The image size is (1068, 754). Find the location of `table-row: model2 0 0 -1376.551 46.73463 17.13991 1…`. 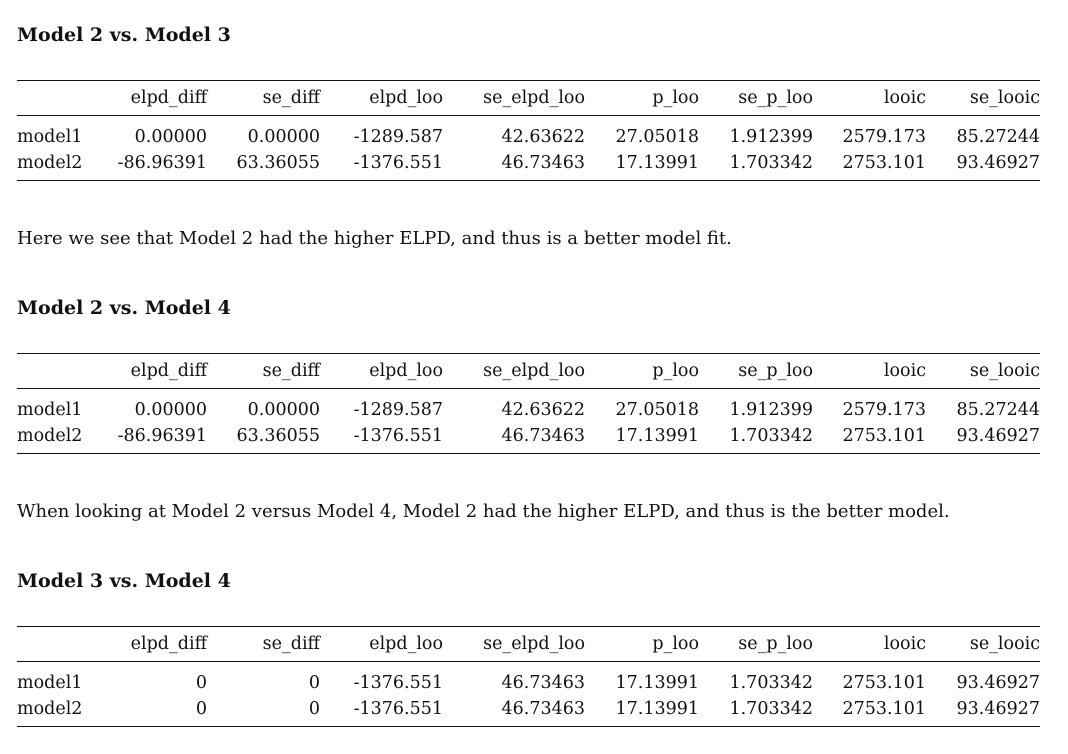

table-row: model2 0 0 -1376.551 46.73463 17.13991 1… is located at coordinates (528, 711).